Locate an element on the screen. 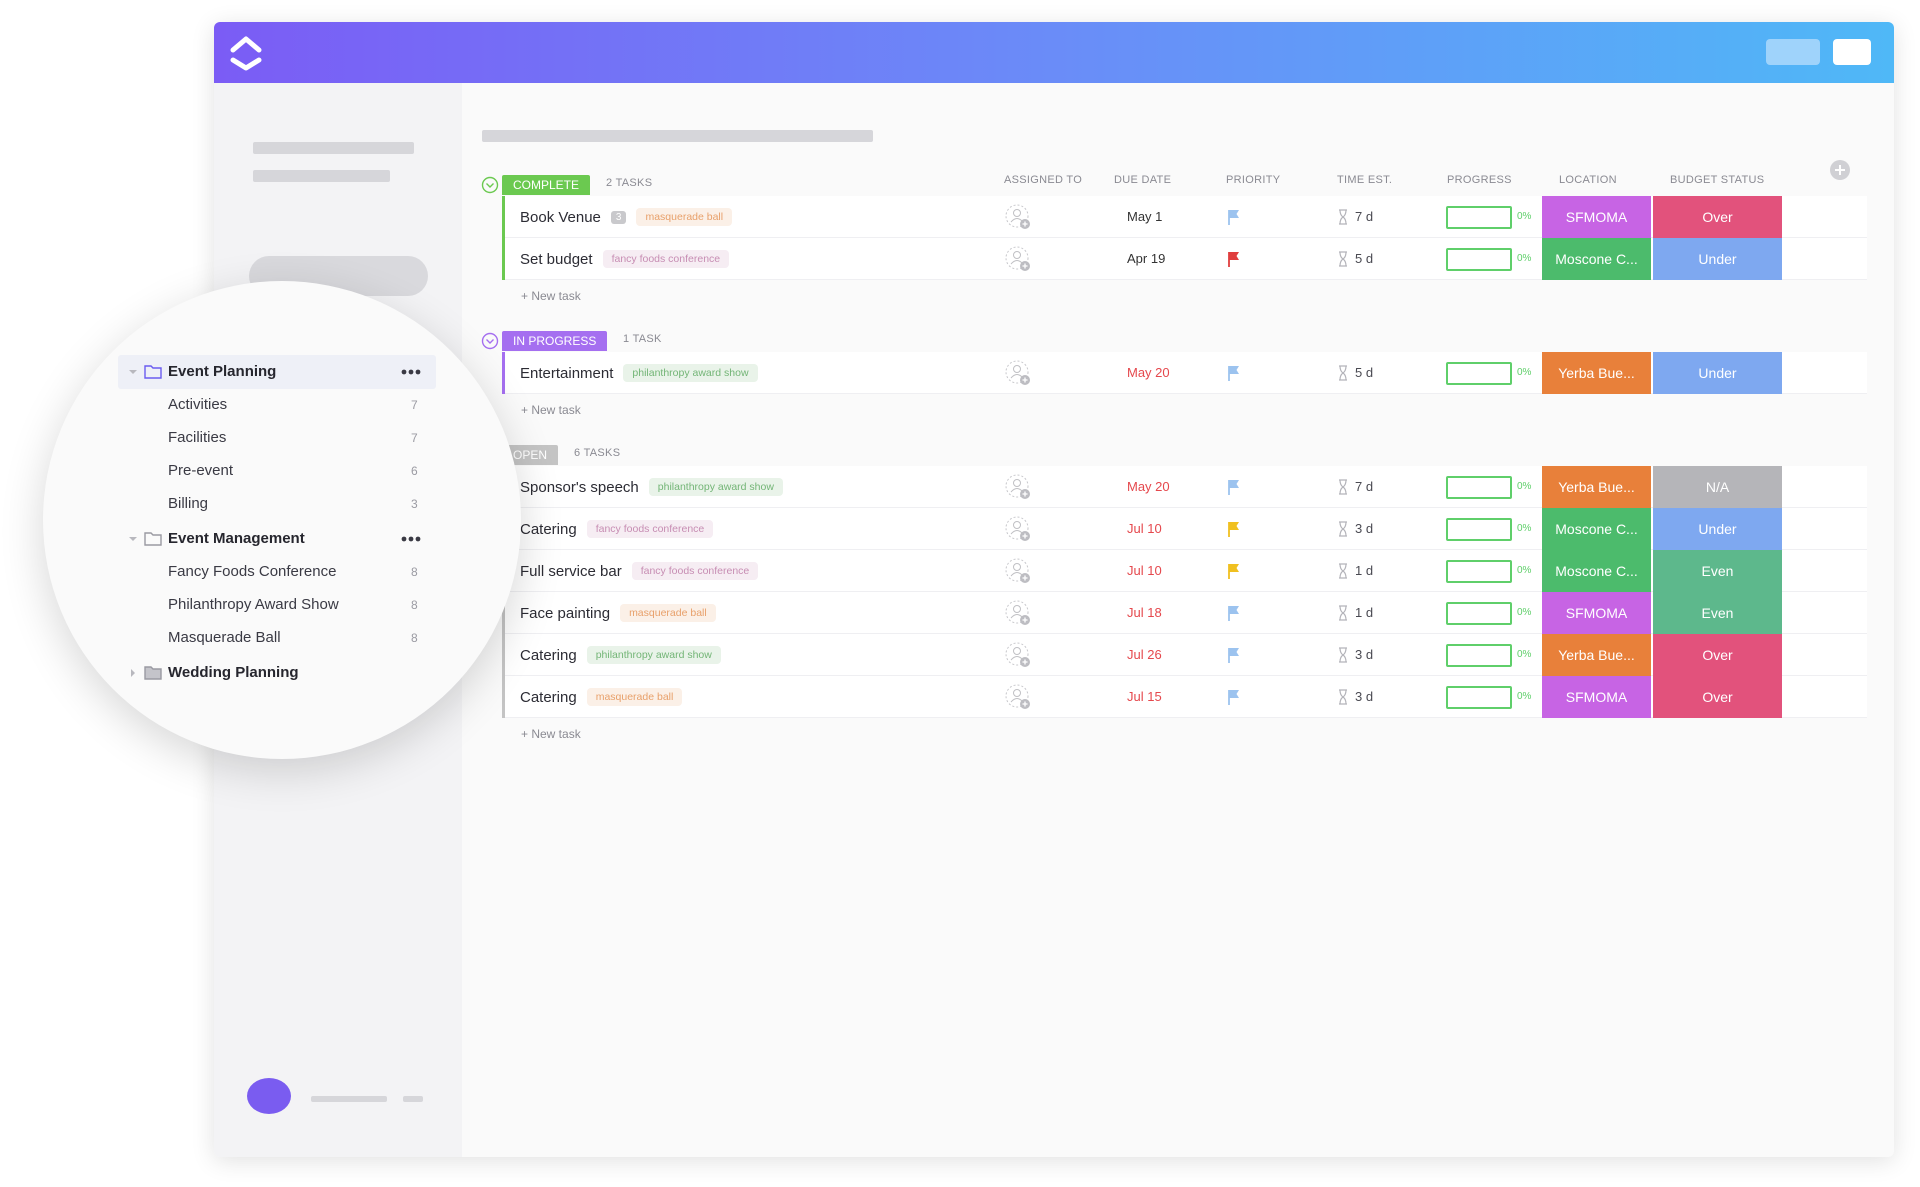 The width and height of the screenshot is (1920, 1187). list-label: Facilities is located at coordinates (197, 437).